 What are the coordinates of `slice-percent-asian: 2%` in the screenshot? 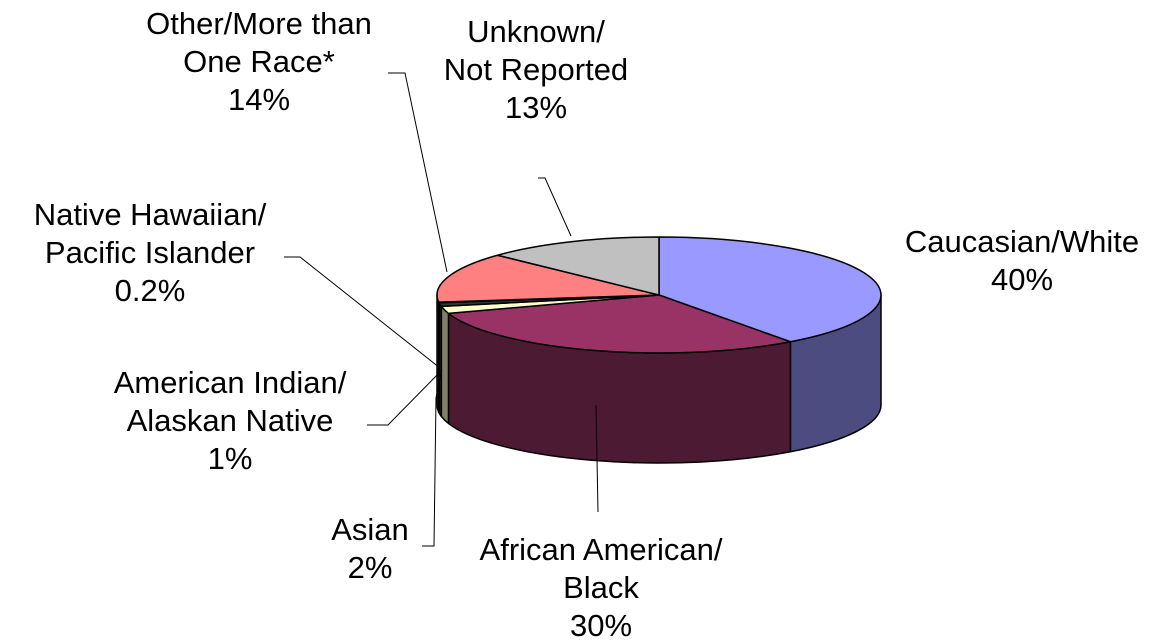 It's located at (370, 567).